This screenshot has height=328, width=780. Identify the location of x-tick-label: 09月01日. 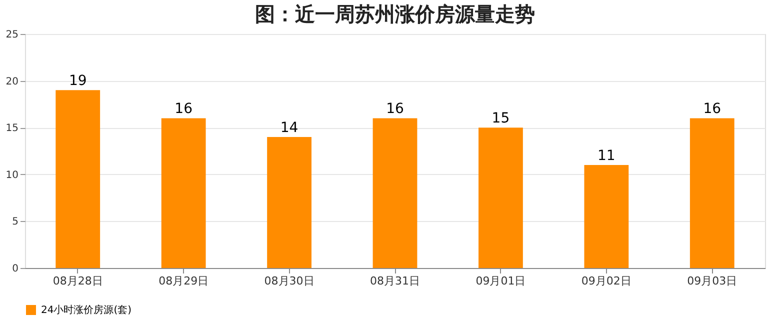
(501, 281).